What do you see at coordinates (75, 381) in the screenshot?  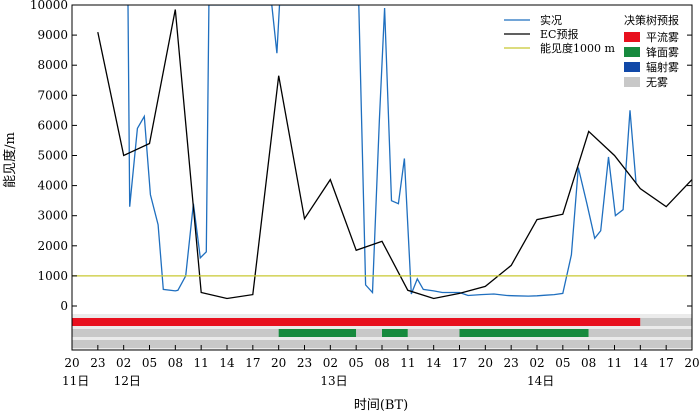 I see `date-label: 11日` at bounding box center [75, 381].